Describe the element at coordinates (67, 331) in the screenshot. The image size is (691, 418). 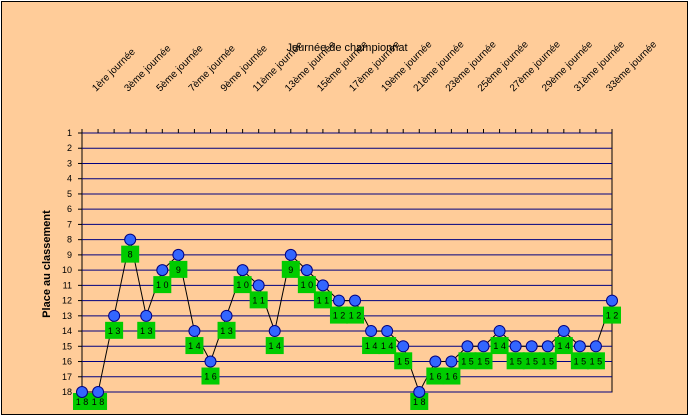
I see `y-tick-label: 14` at that location.